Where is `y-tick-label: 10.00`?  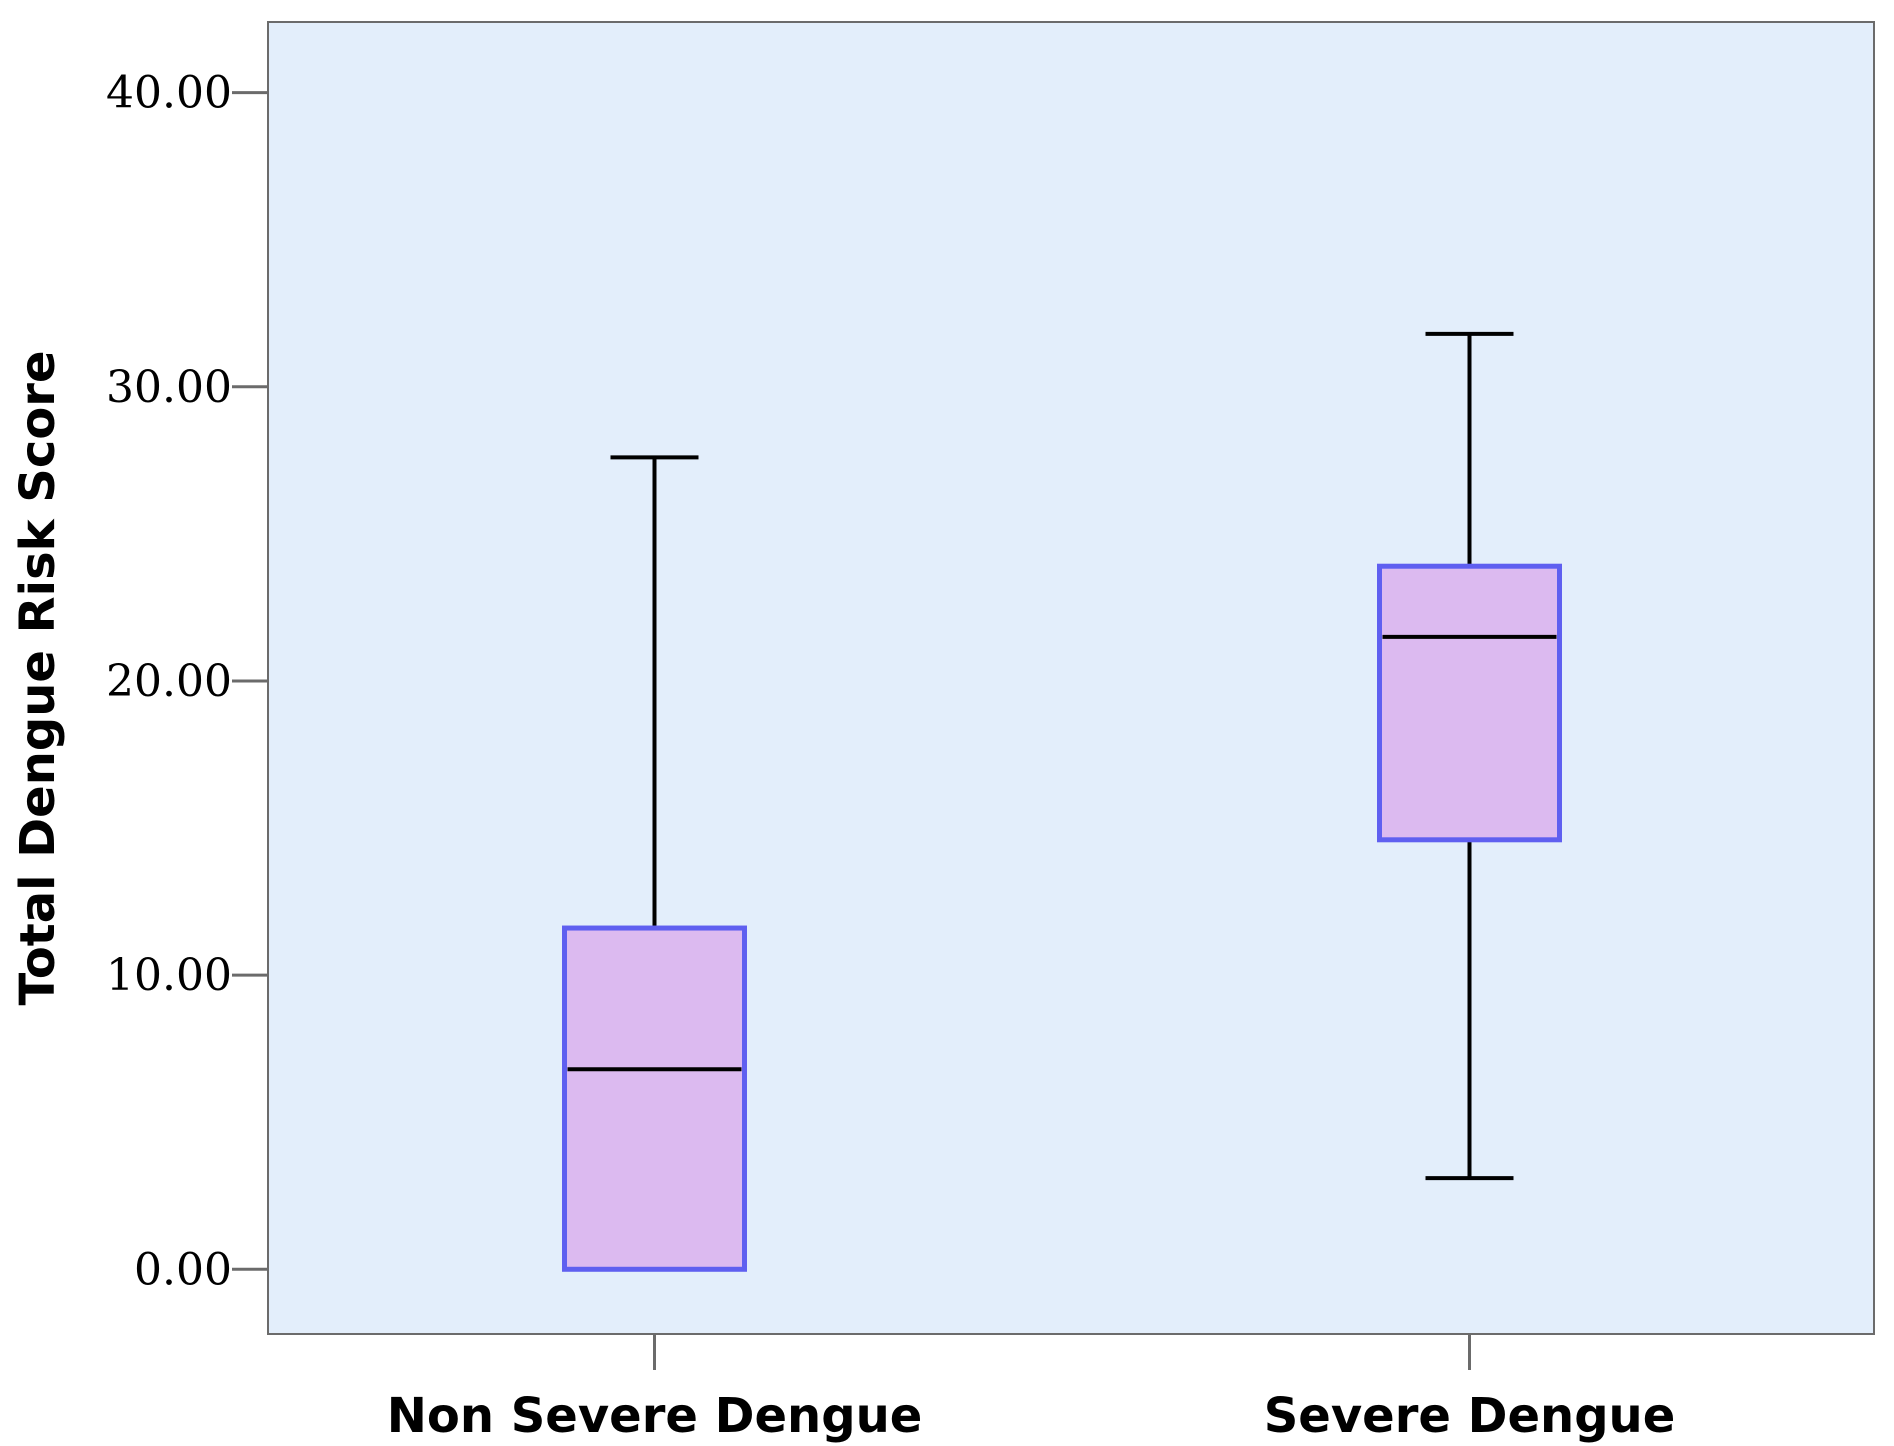
y-tick-label: 10.00 is located at coordinates (169, 975).